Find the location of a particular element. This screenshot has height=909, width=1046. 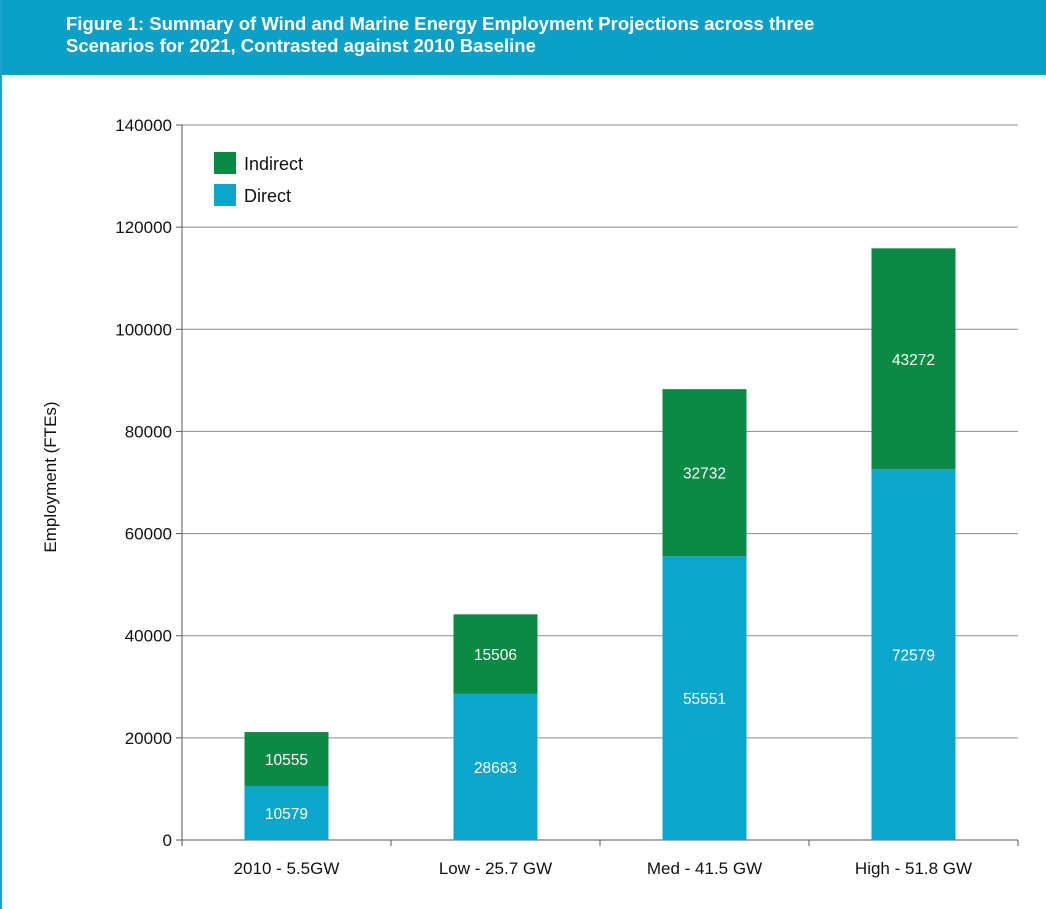

data-label-direct: 55551 is located at coordinates (704, 699).